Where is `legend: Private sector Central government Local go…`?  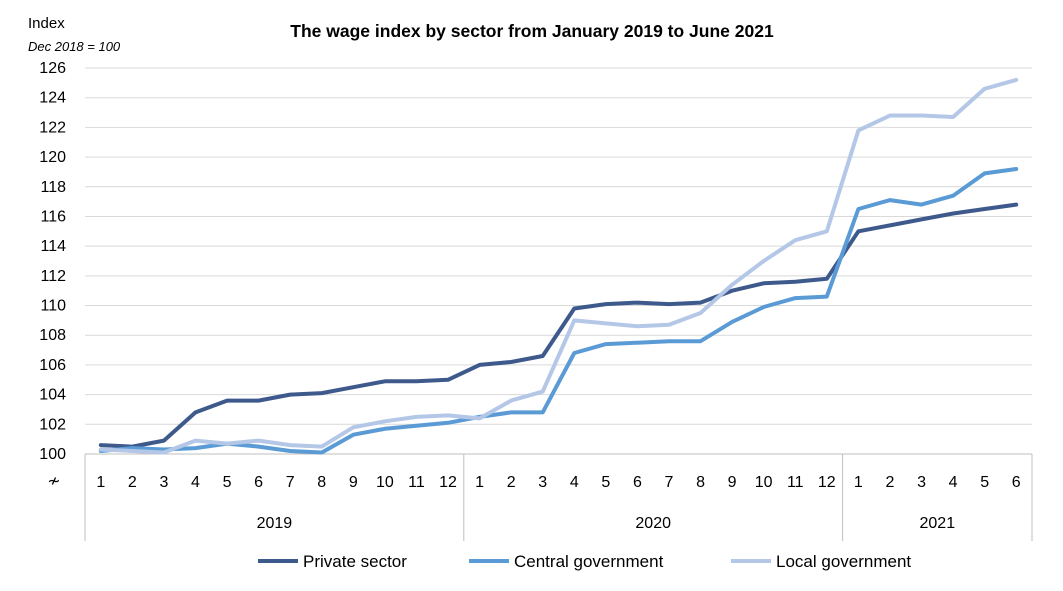 legend: Private sector Central government Local go… is located at coordinates (584, 561).